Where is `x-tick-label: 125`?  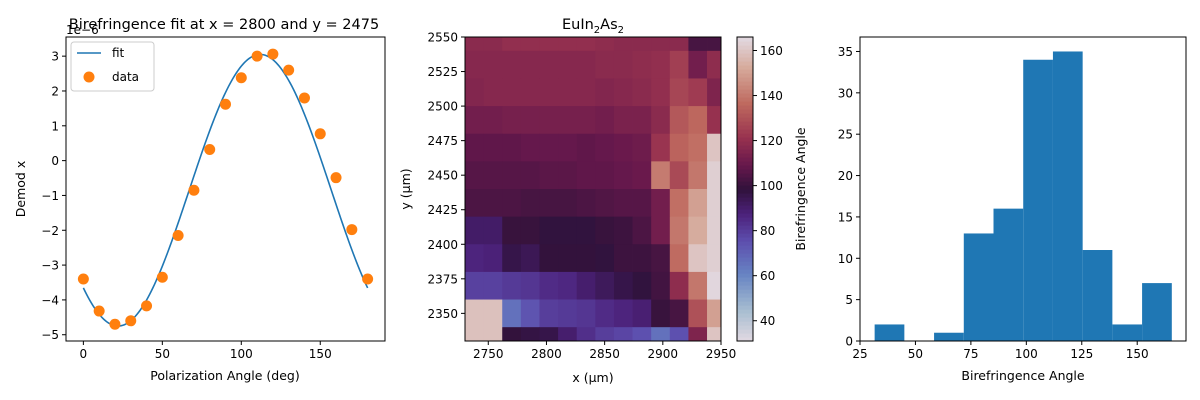
x-tick-label: 125 is located at coordinates (1081, 354).